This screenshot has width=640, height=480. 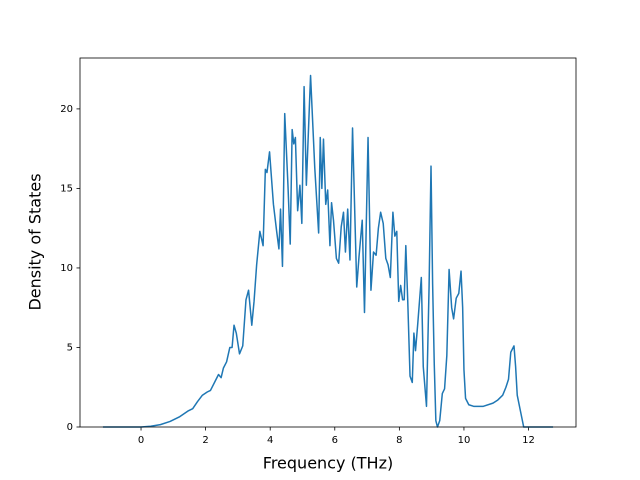 I want to click on y-tick-label: 5, so click(x=70, y=347).